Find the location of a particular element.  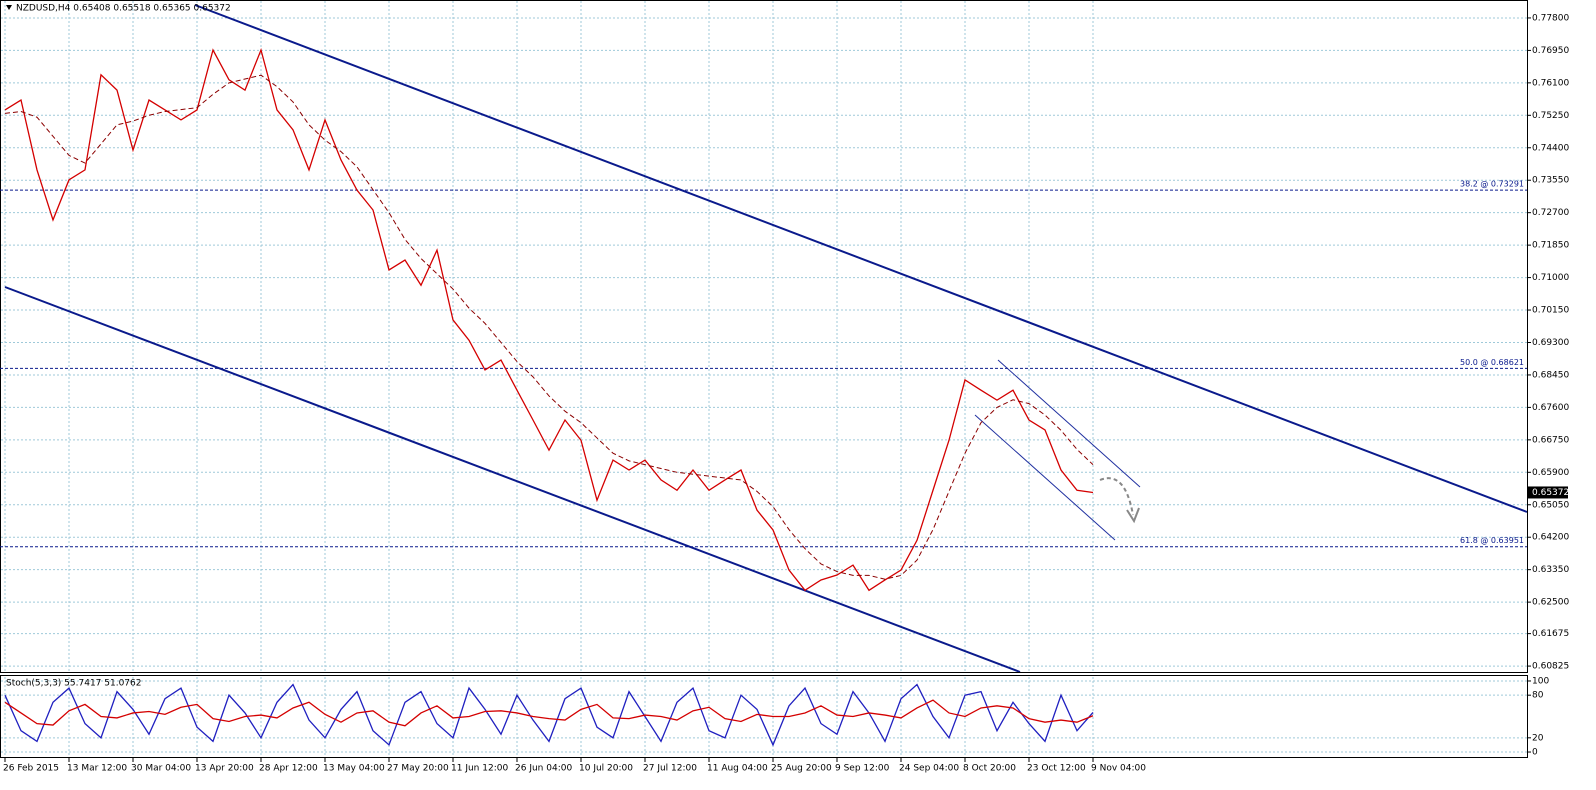

x-tick-label: 11 Jun 12:00 is located at coordinates (479, 769).